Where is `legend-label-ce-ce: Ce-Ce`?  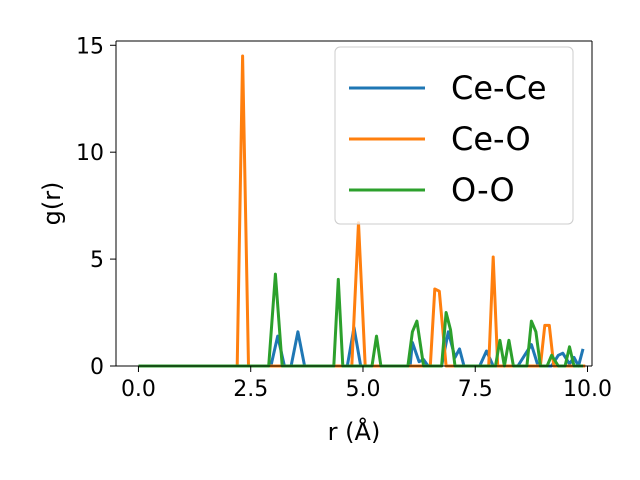
legend-label-ce-ce: Ce-Ce is located at coordinates (499, 88).